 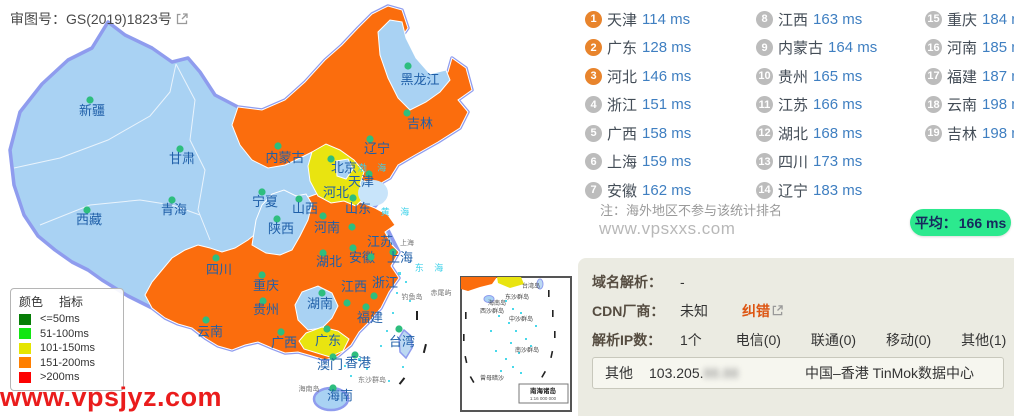 What do you see at coordinates (219, 269) in the screenshot?
I see `map-province-label: 四川` at bounding box center [219, 269].